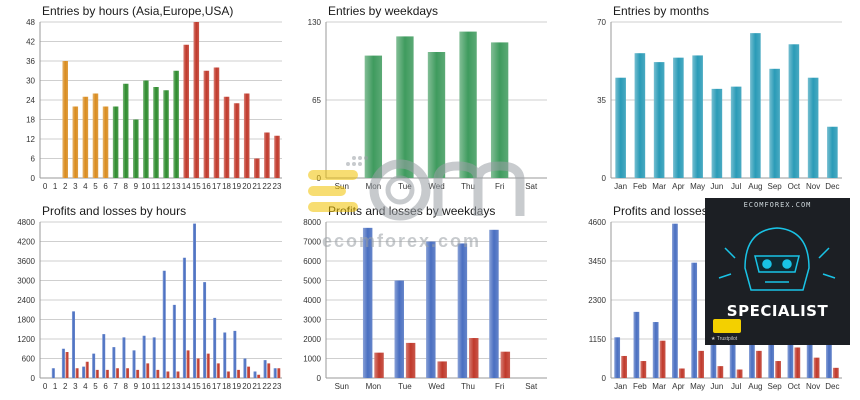 This screenshot has height=400, width=860. What do you see at coordinates (105, 186) in the screenshot?
I see `x-tick-label: 6` at bounding box center [105, 186].